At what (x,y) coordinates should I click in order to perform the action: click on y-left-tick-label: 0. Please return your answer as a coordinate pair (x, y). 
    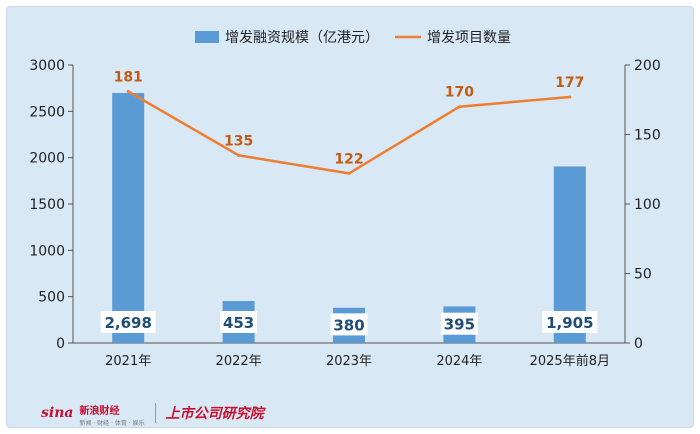
    Looking at the image, I should click on (60, 344).